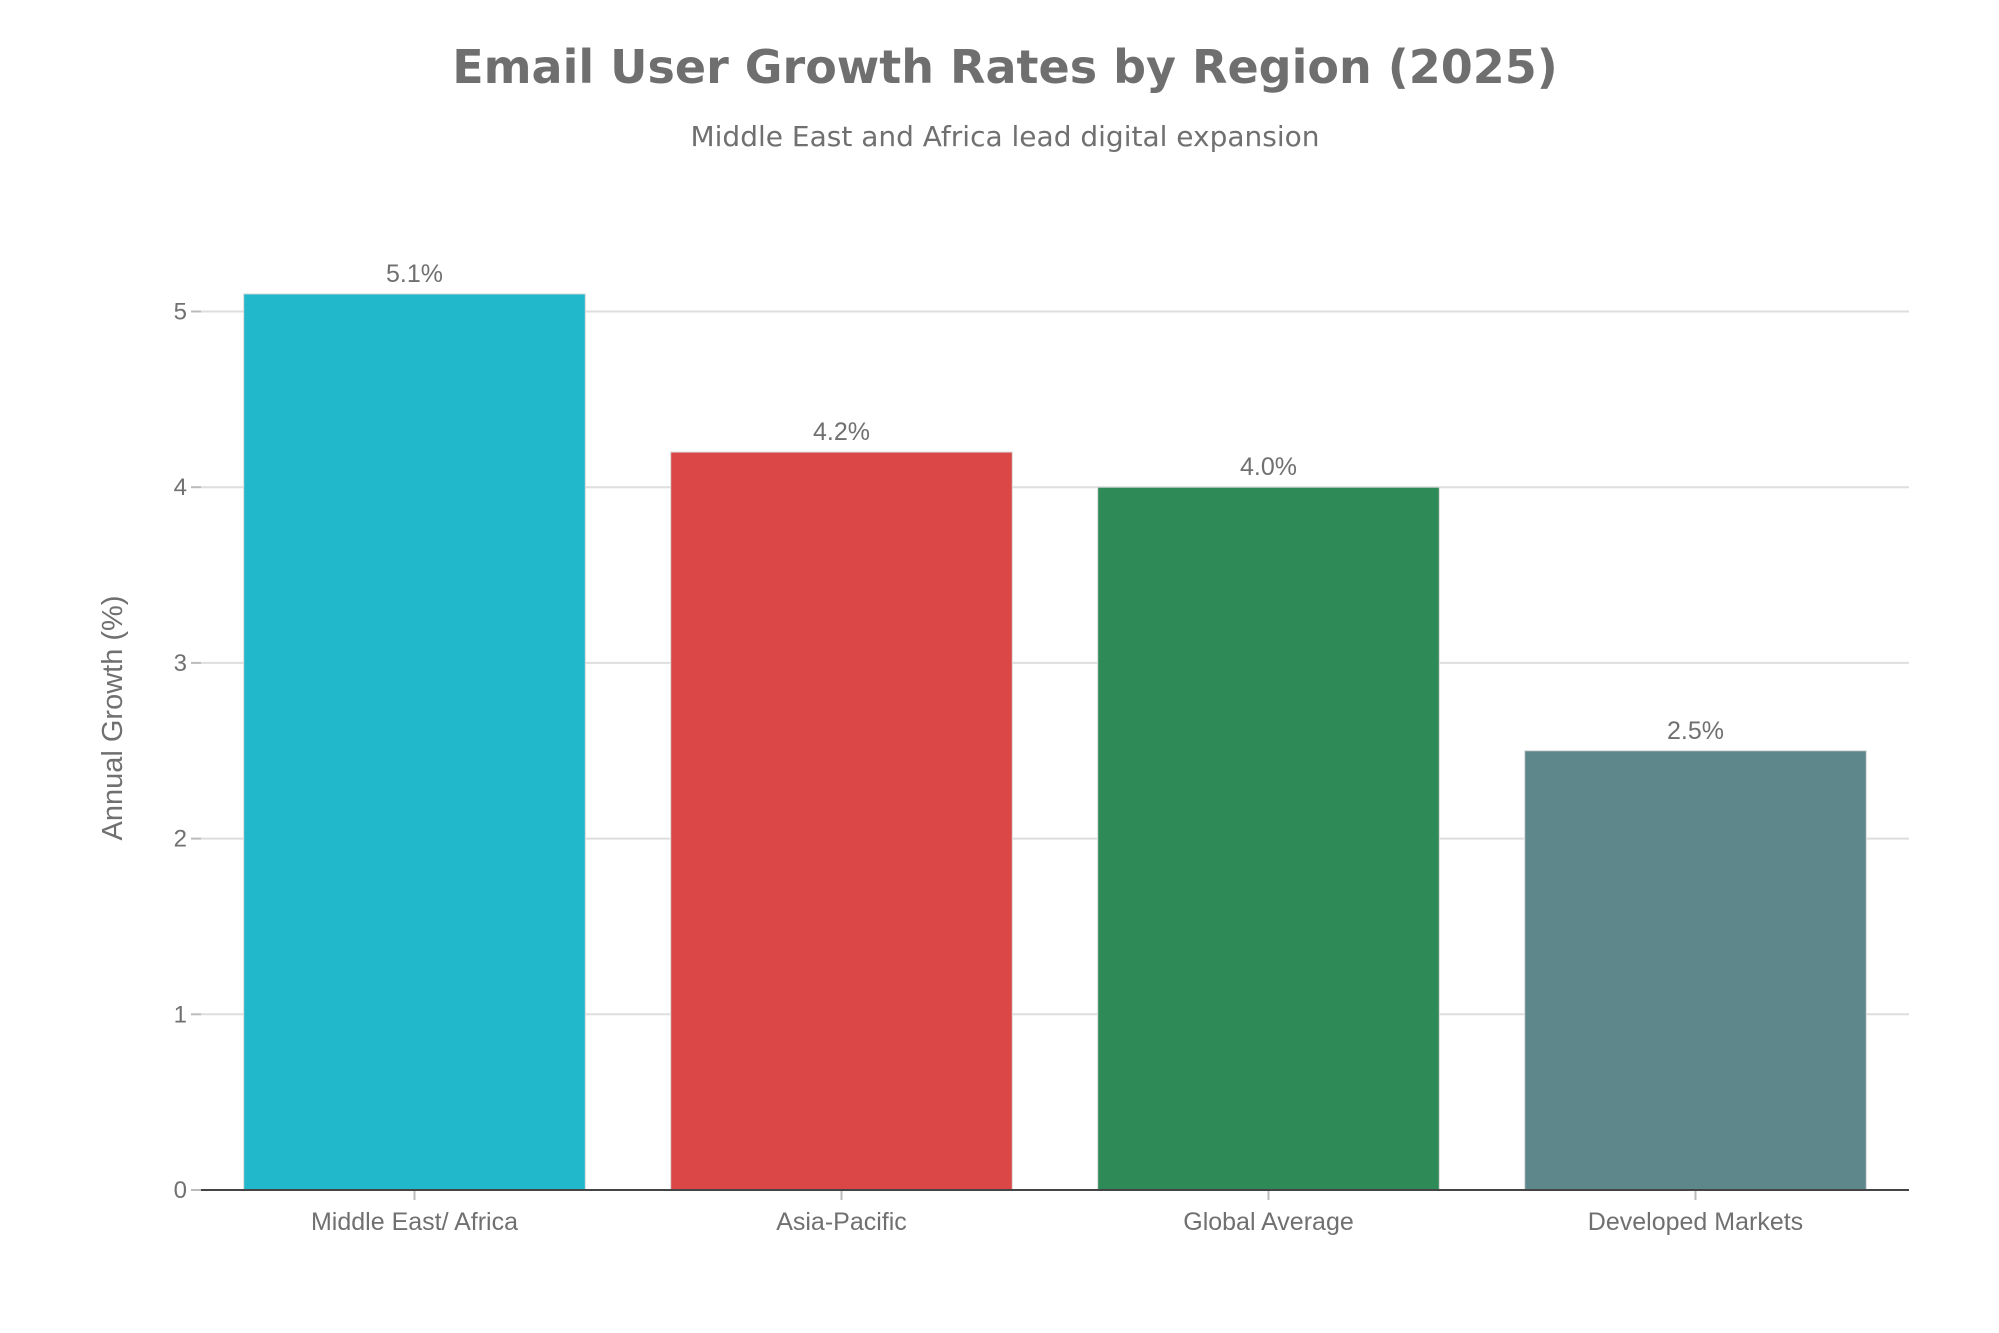 The height and width of the screenshot is (1333, 1999). Describe the element at coordinates (414, 1222) in the screenshot. I see `x-tick-label: Middle East/ Africa` at that location.